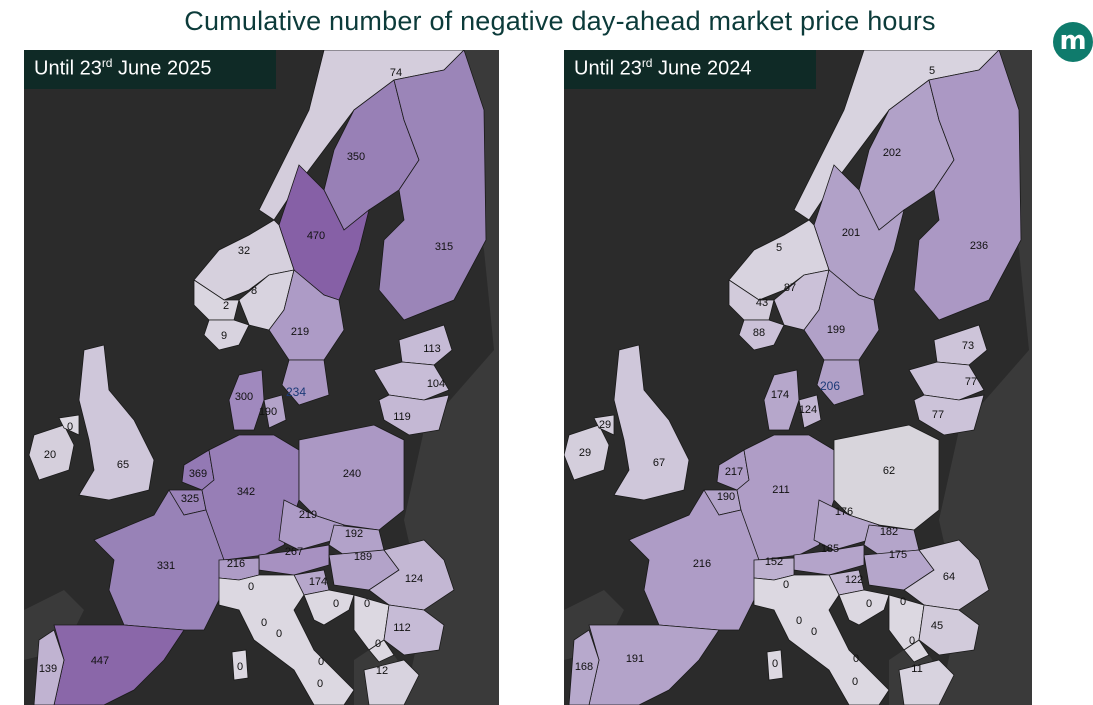 The width and height of the screenshot is (1093, 705). What do you see at coordinates (938, 415) in the screenshot?
I see `label-LT: 77` at bounding box center [938, 415].